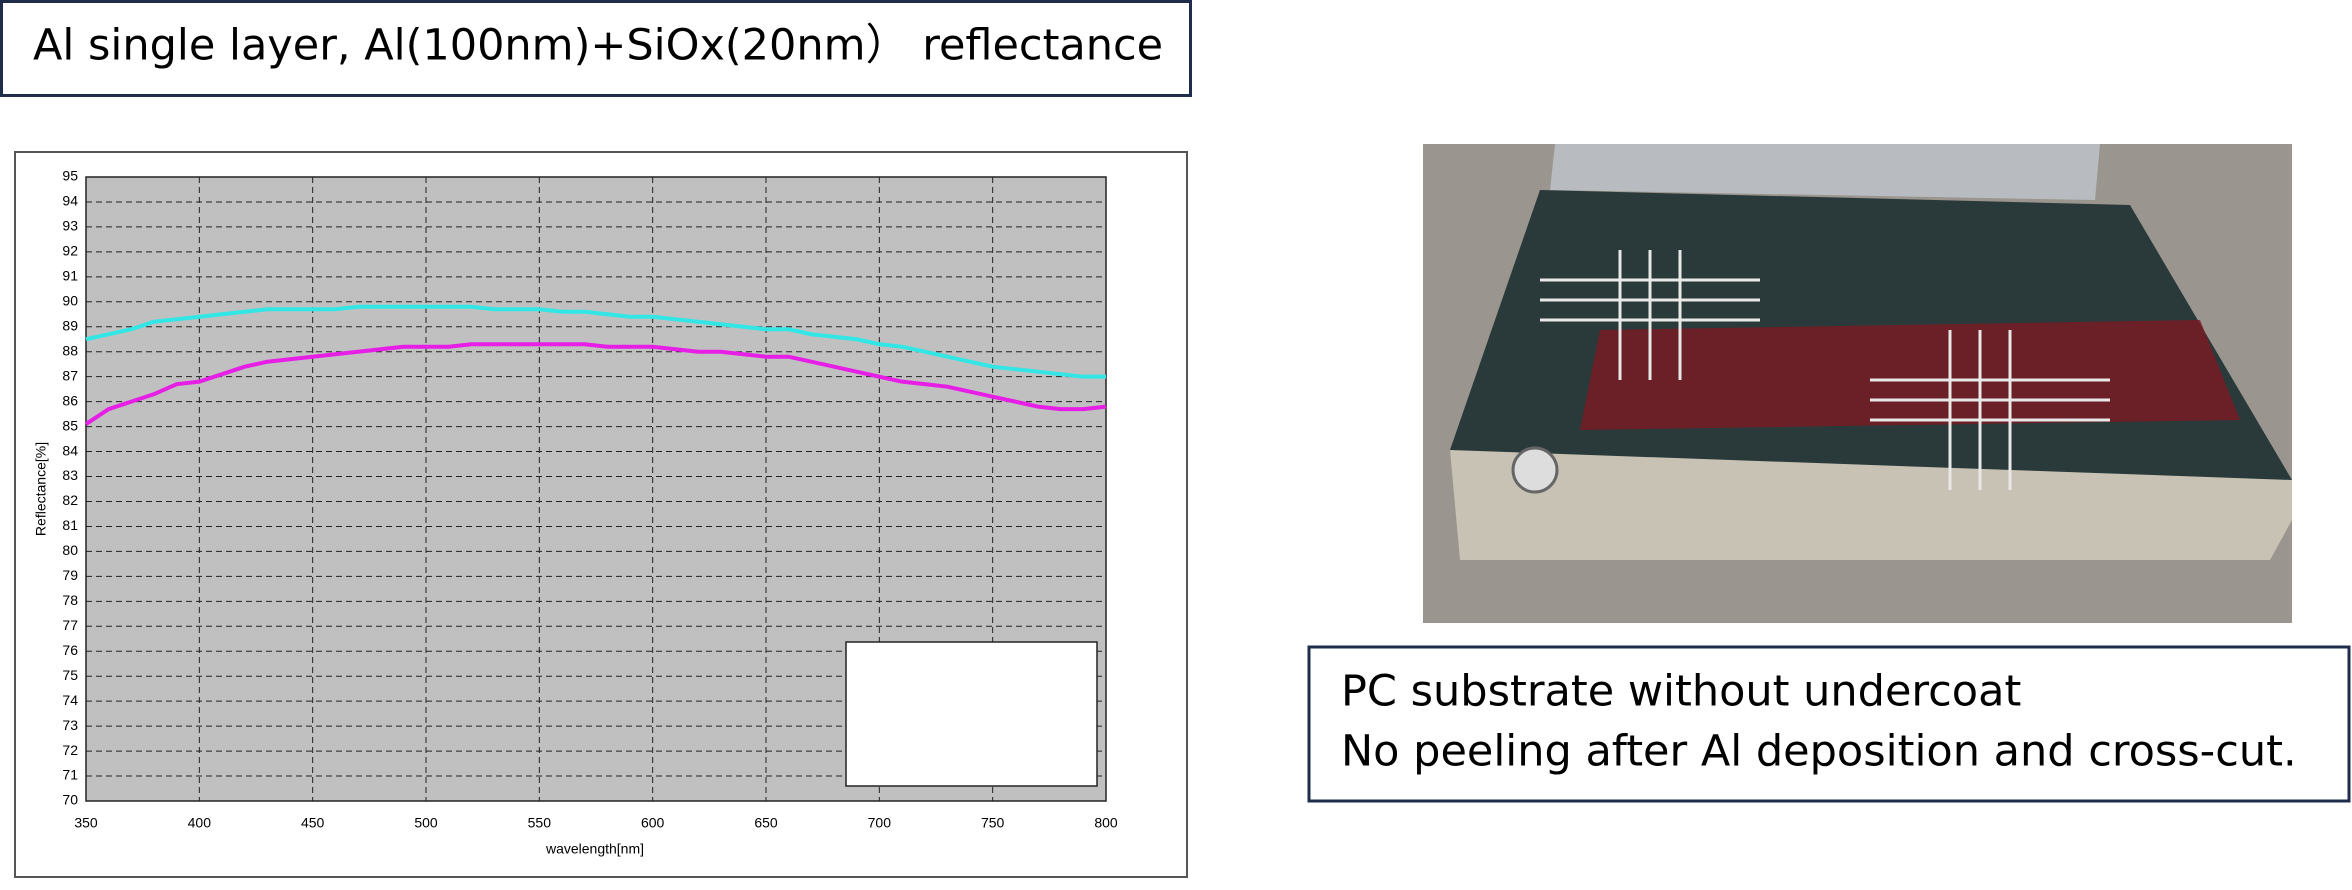  What do you see at coordinates (70, 375) in the screenshot?
I see `y-tick-label: 87` at bounding box center [70, 375].